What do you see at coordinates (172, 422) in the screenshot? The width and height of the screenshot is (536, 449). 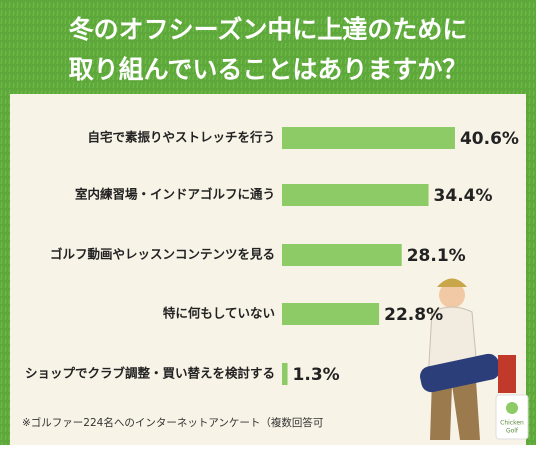 I see `footnote: ※ゴルファー224名へのインターネットアンケート（複数回答可` at bounding box center [172, 422].